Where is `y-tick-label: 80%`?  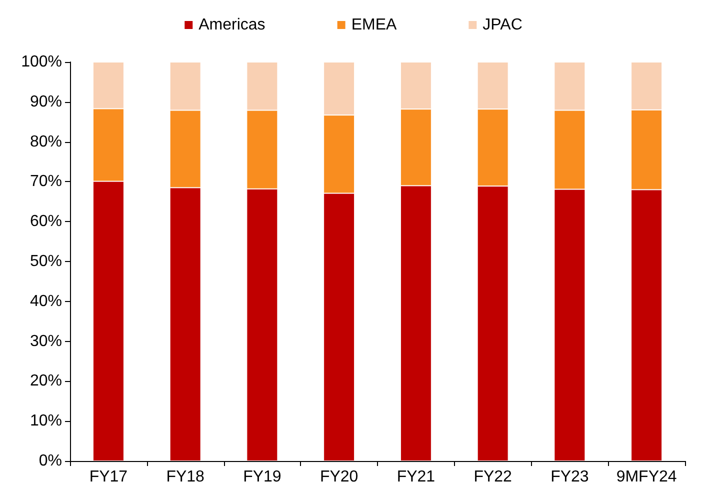 y-tick-label: 80% is located at coordinates (46, 141).